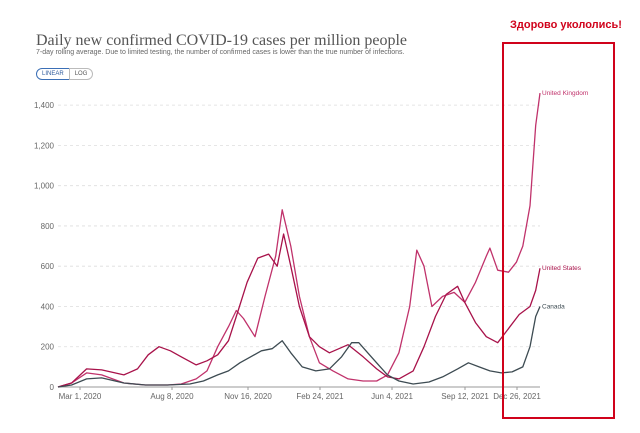  Describe the element at coordinates (44, 186) in the screenshot. I see `y-tick-label: 1,000` at that location.